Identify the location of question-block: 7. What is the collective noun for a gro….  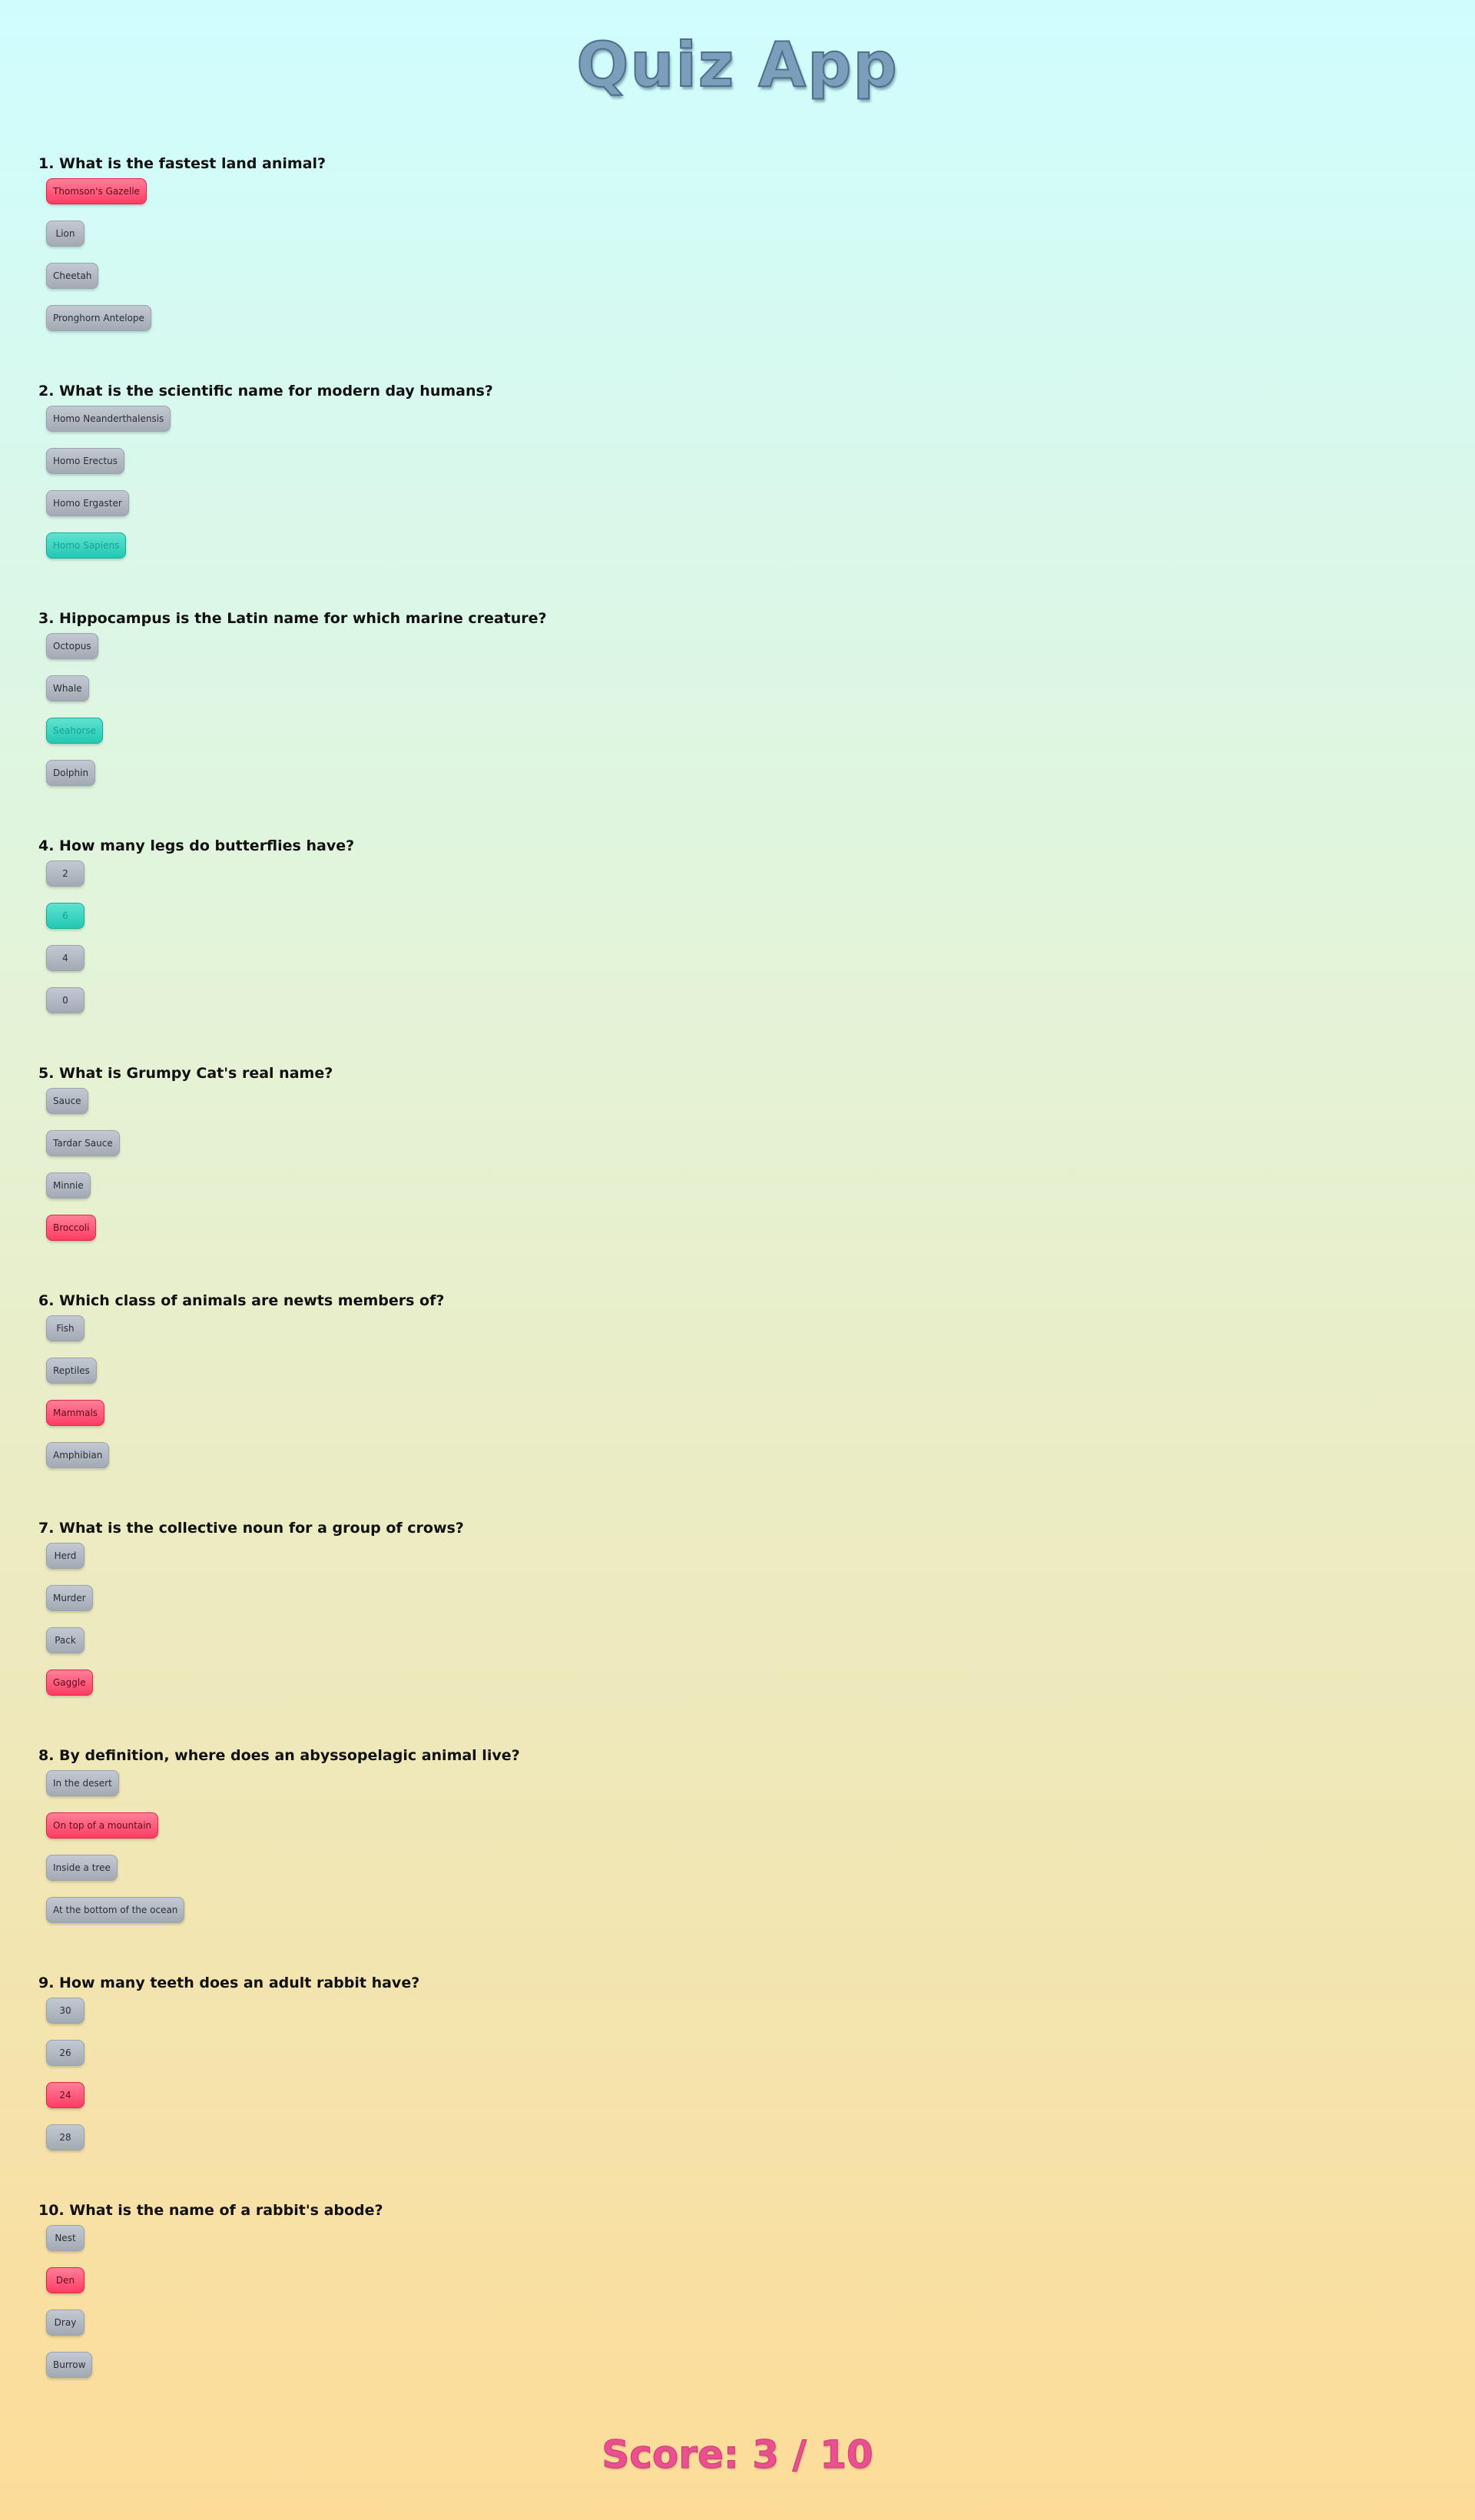
(499, 1632).